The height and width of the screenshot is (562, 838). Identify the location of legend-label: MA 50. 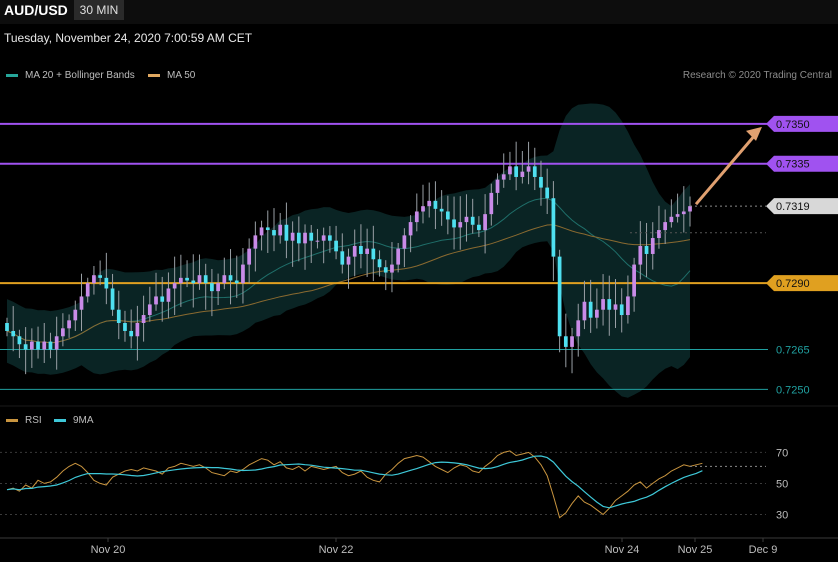
(181, 75).